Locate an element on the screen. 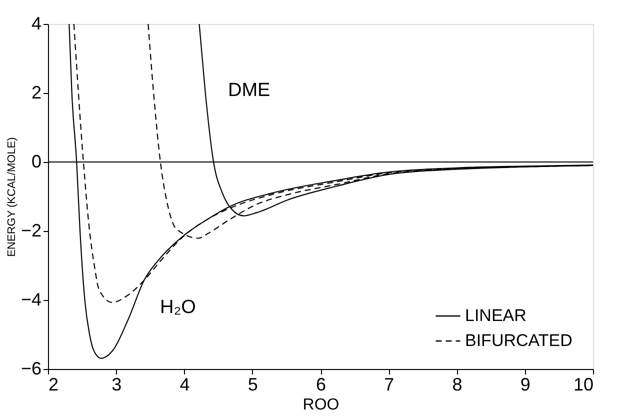 This screenshot has width=635, height=419. y-tick-label: −4 is located at coordinates (31, 300).